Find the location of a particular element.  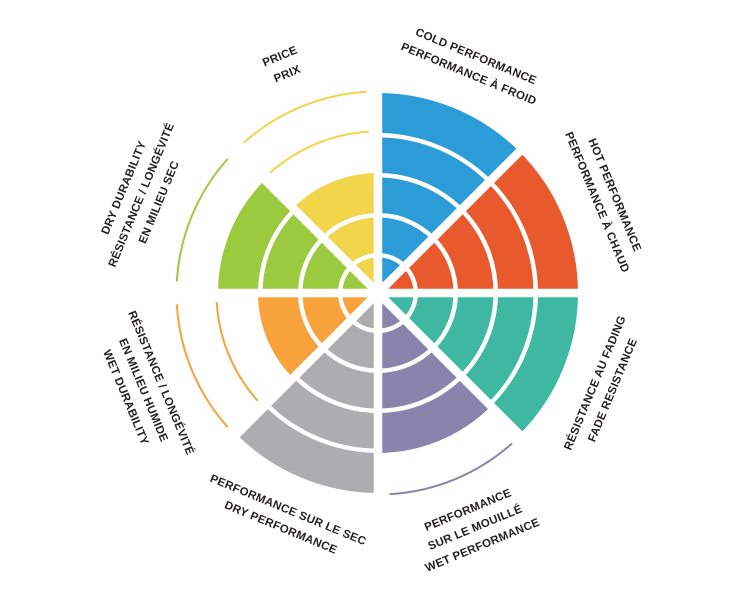

segment-dry-performance is located at coordinates (307, 393).